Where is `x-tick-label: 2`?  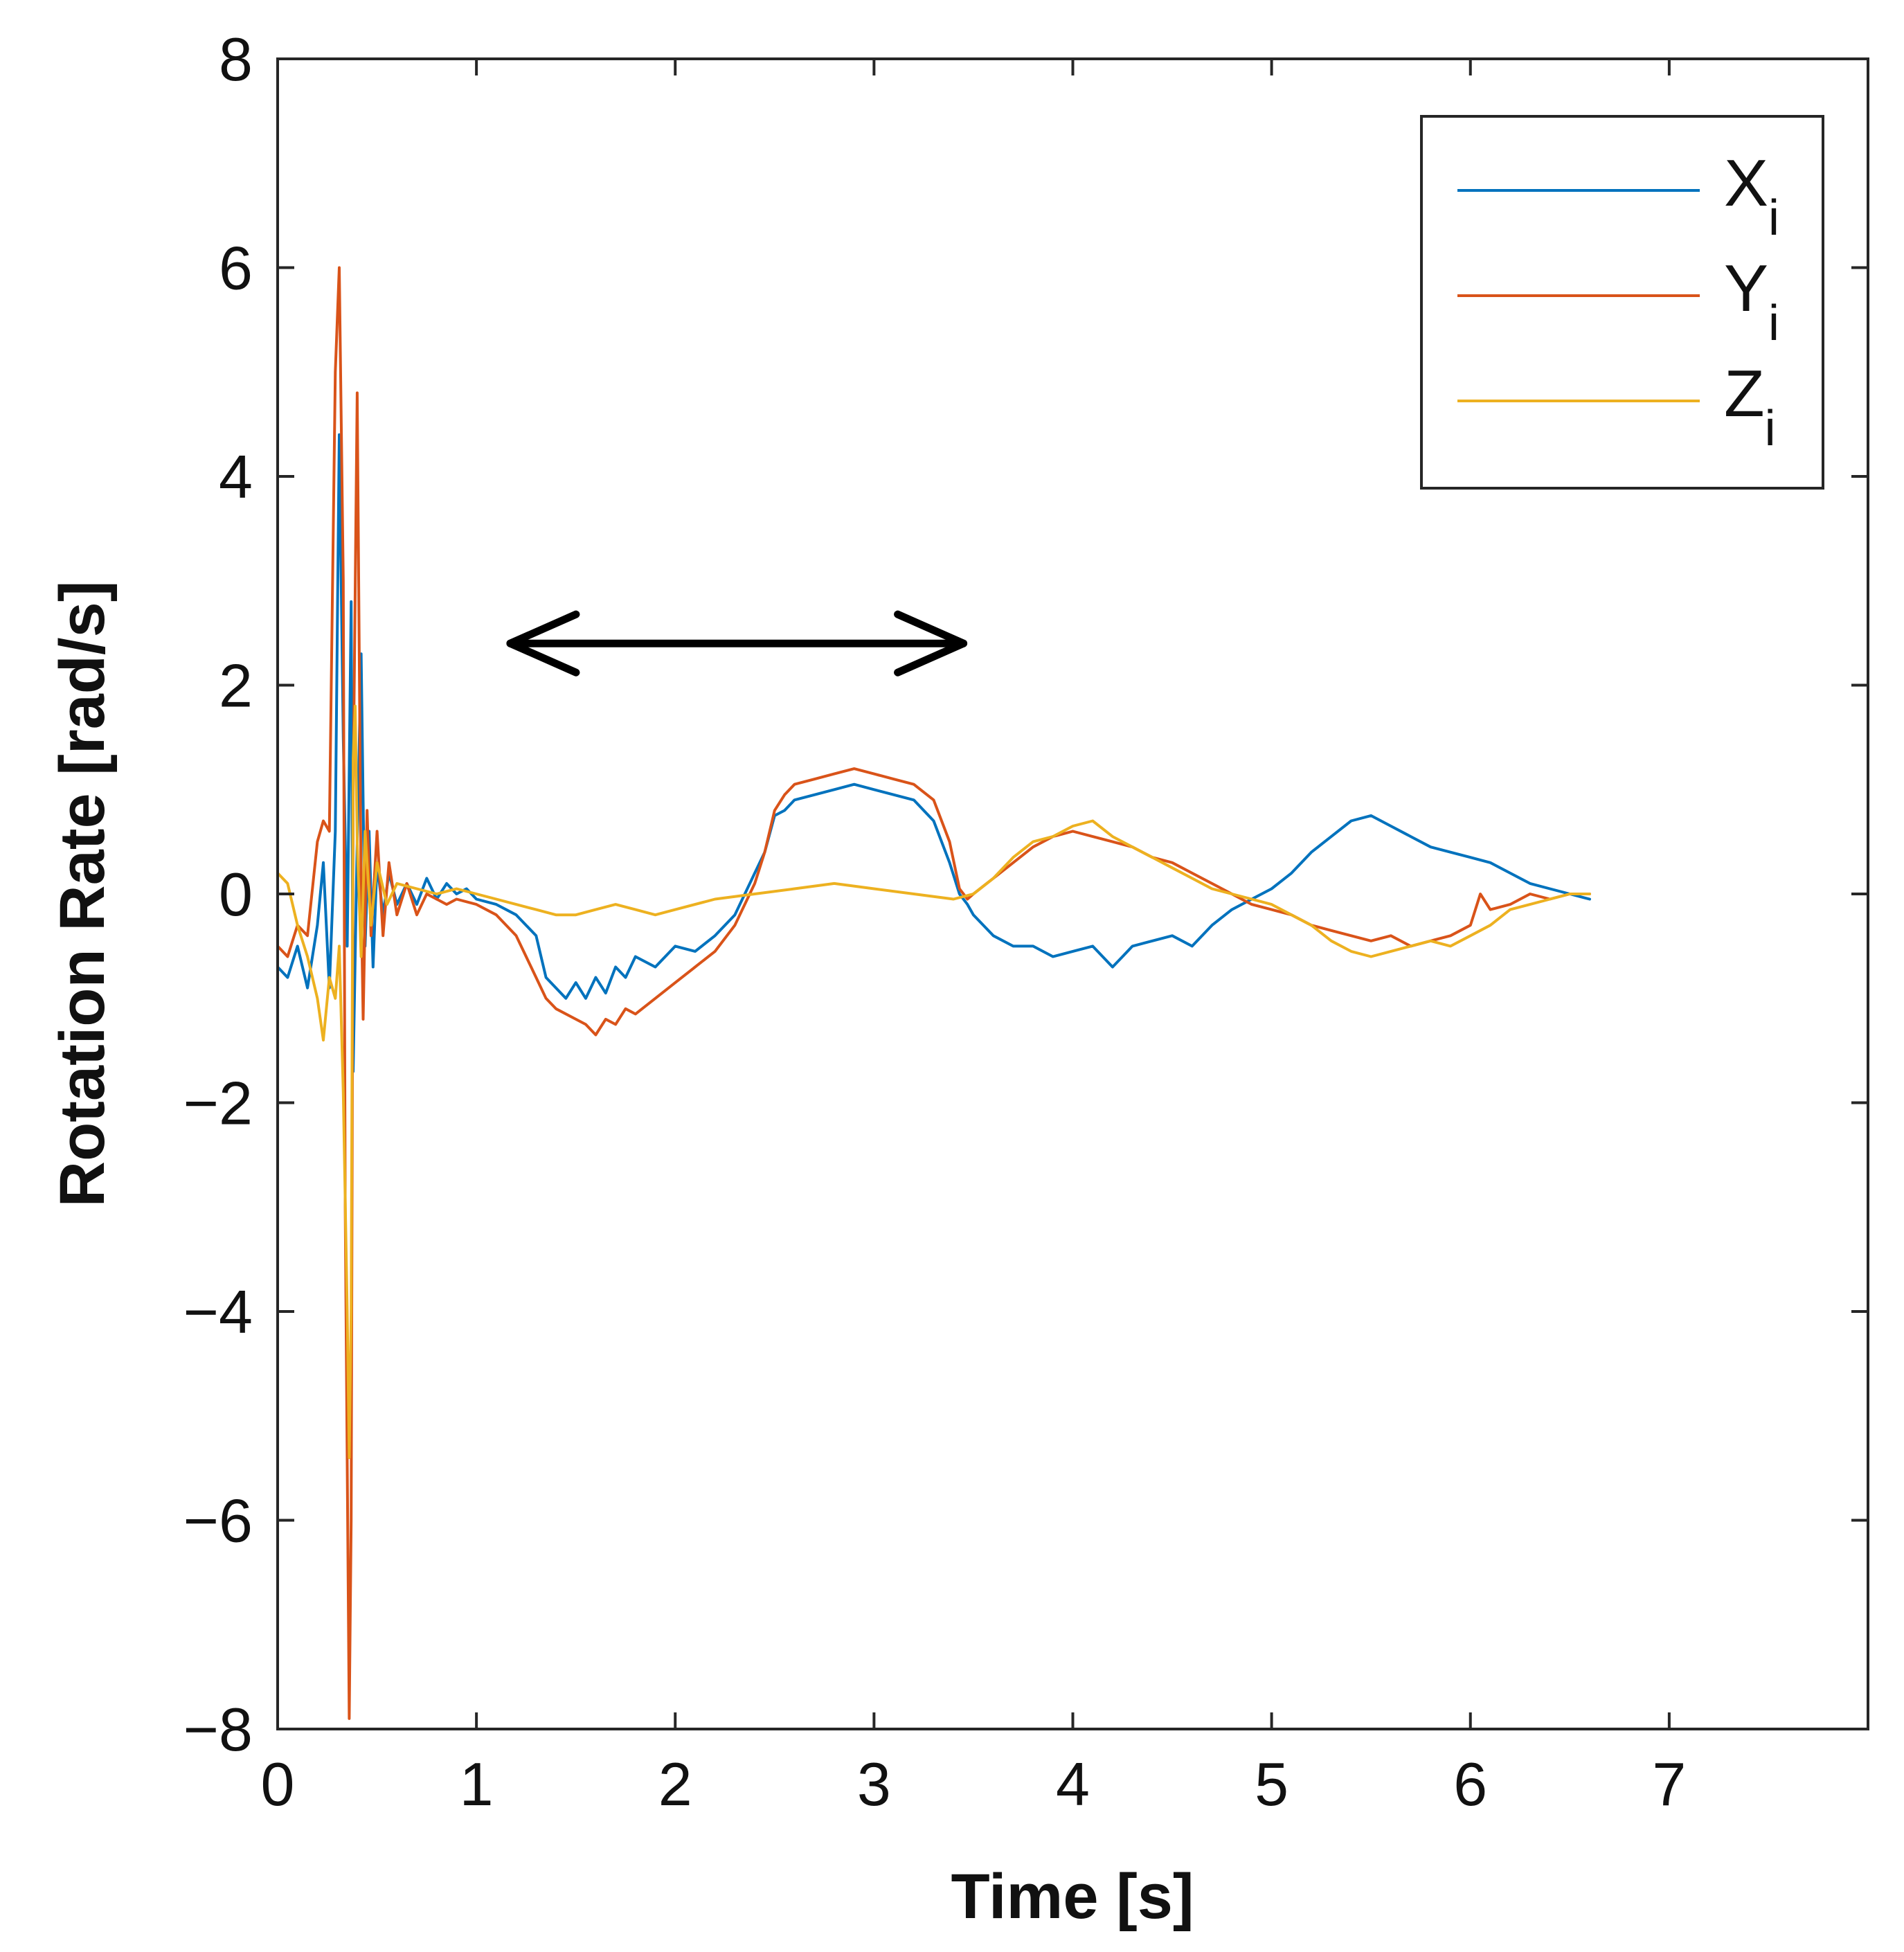 x-tick-label: 2 is located at coordinates (675, 1784).